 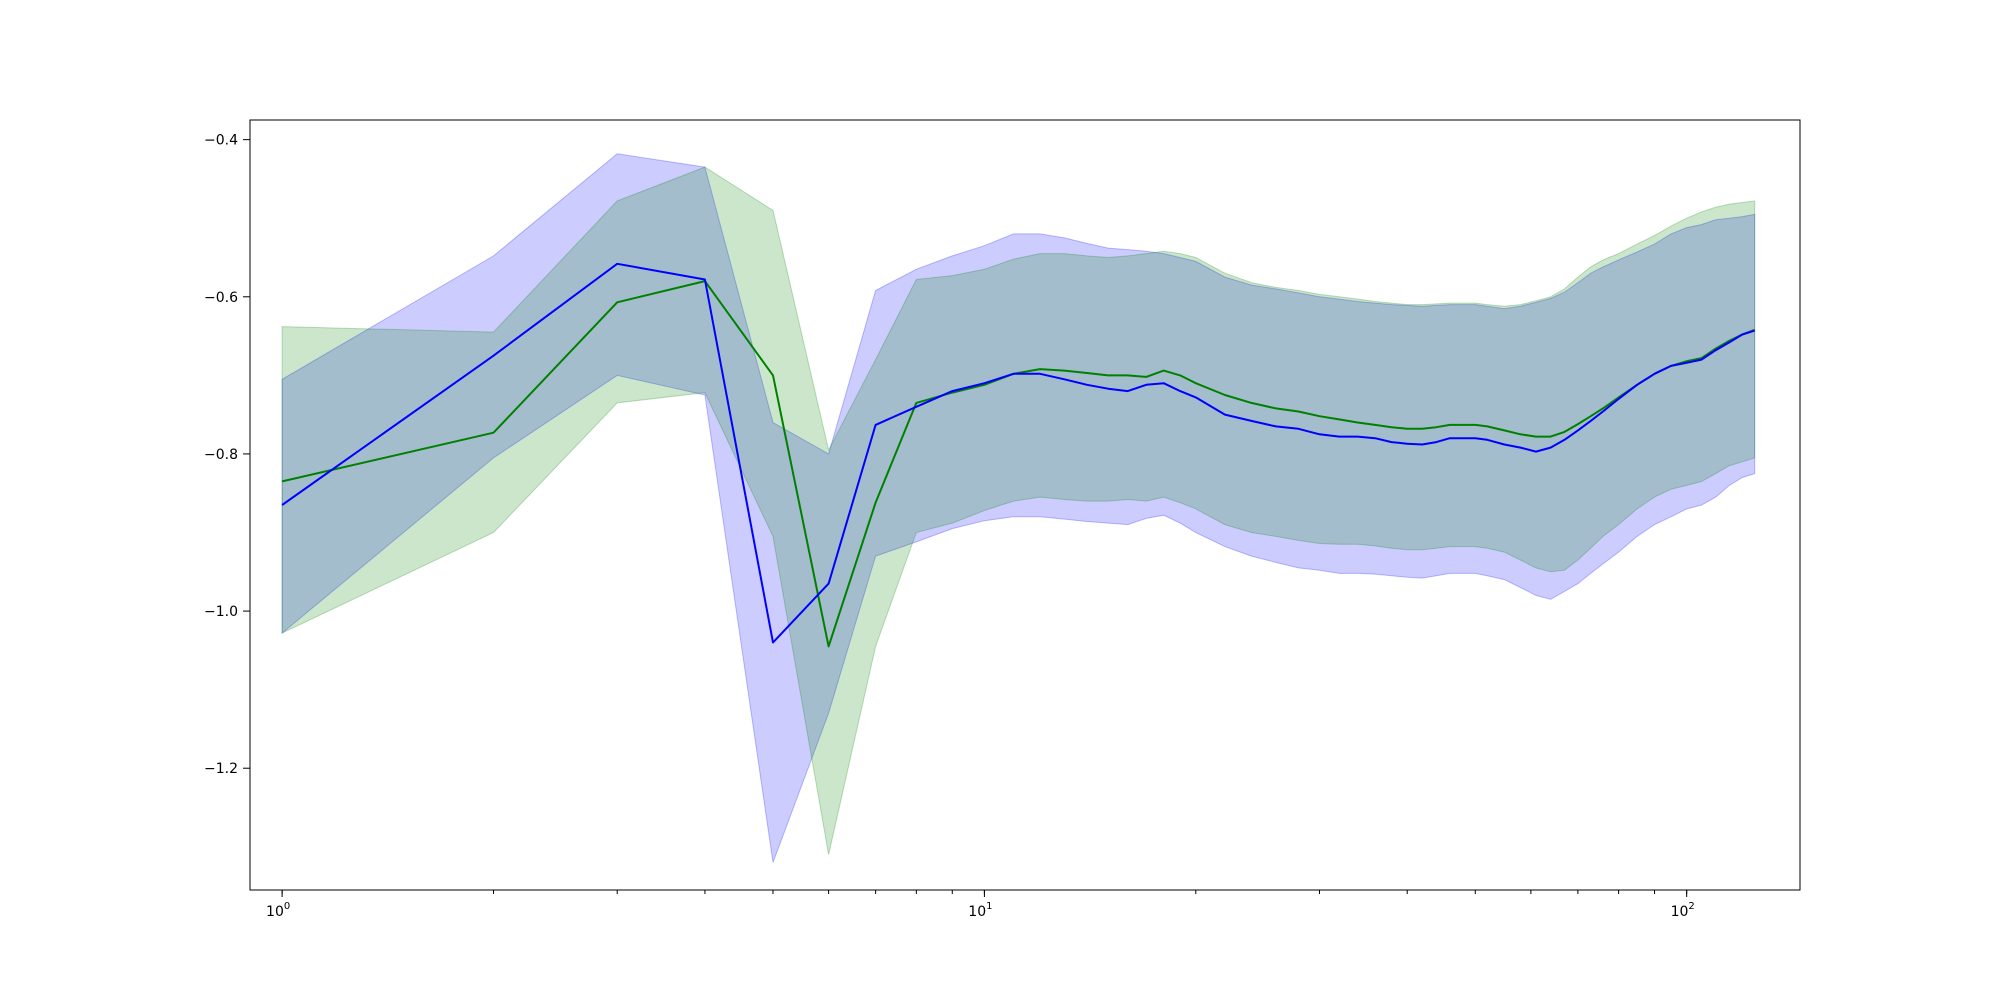 I want to click on x-tick-label: 10⁰, so click(x=278, y=910).